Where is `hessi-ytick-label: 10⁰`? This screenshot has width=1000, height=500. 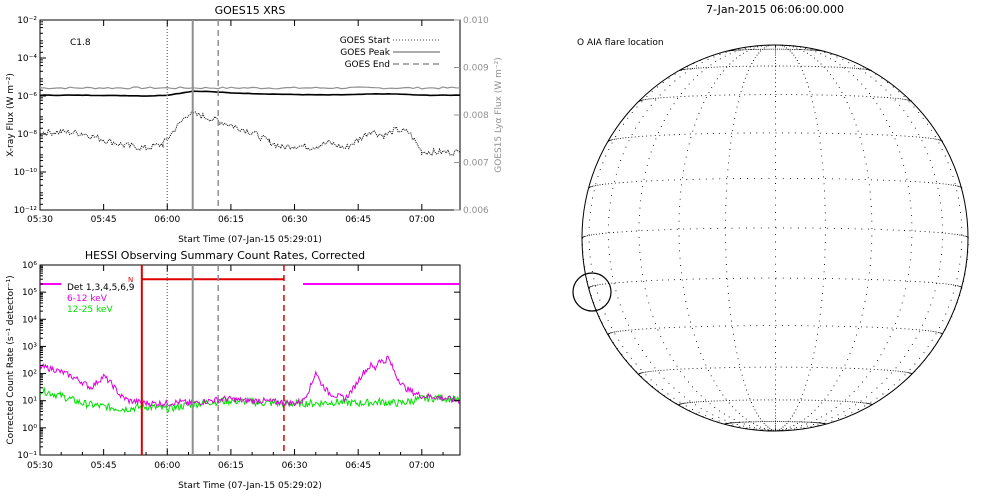 hessi-ytick-label: 10⁰ is located at coordinates (29, 429).